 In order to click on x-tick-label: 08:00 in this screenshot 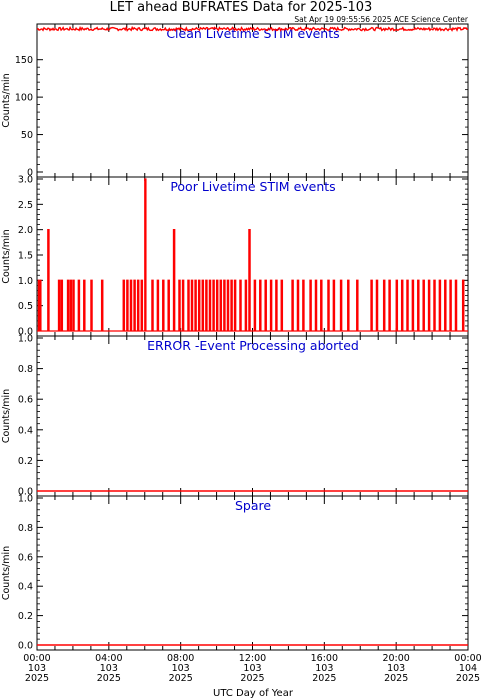, I will do `click(180, 658)`.